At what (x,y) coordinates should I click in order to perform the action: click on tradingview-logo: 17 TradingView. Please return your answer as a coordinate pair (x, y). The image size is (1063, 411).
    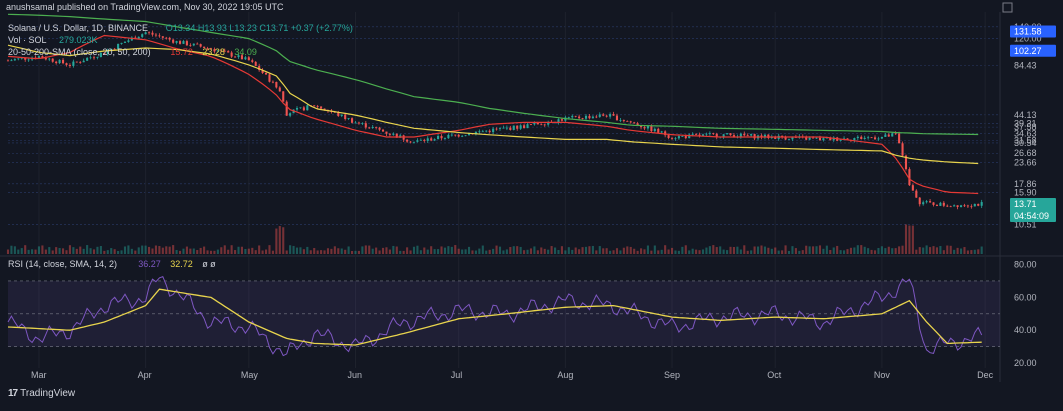
    Looking at the image, I should click on (41, 393).